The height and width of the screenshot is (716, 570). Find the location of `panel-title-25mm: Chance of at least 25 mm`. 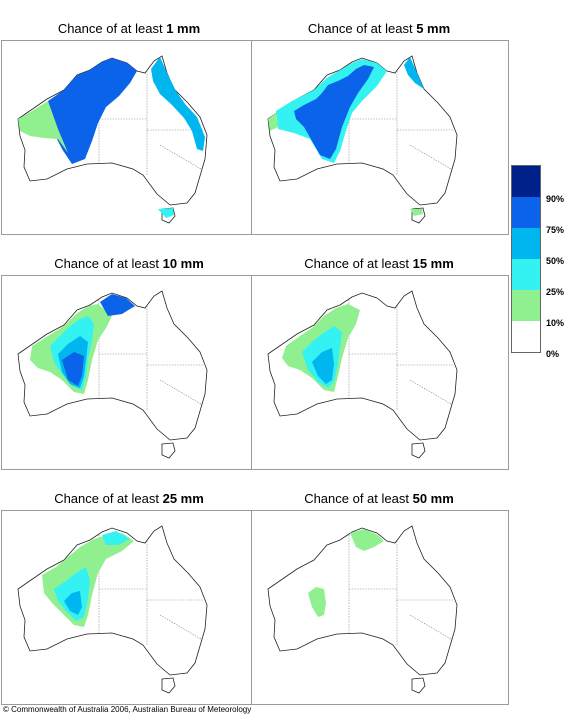

panel-title-25mm: Chance of at least 25 mm is located at coordinates (129, 499).